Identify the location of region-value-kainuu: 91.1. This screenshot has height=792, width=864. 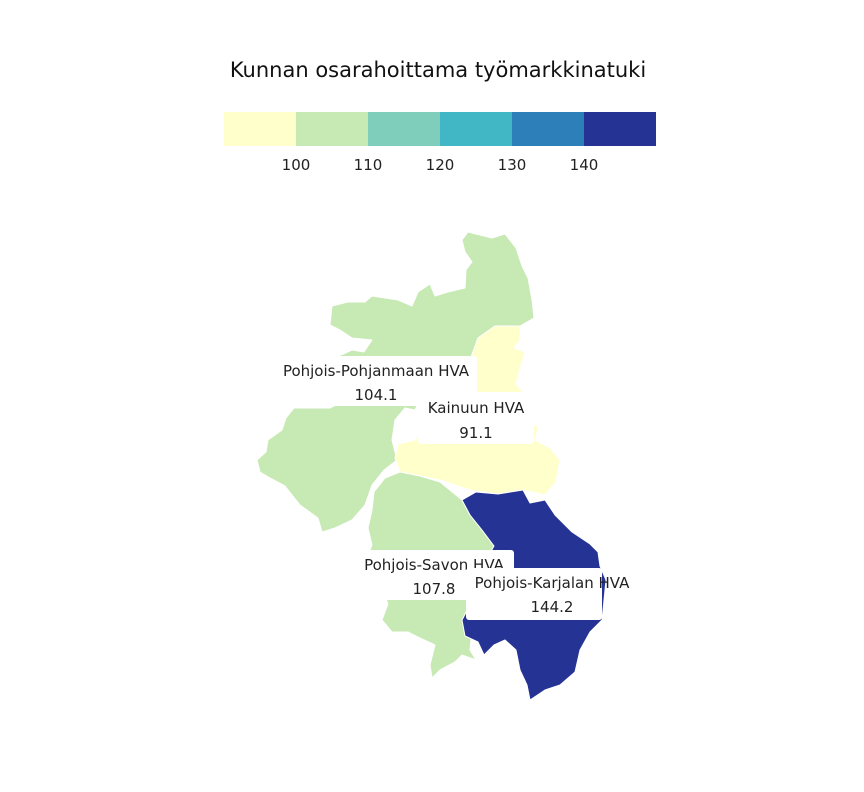
(475, 433).